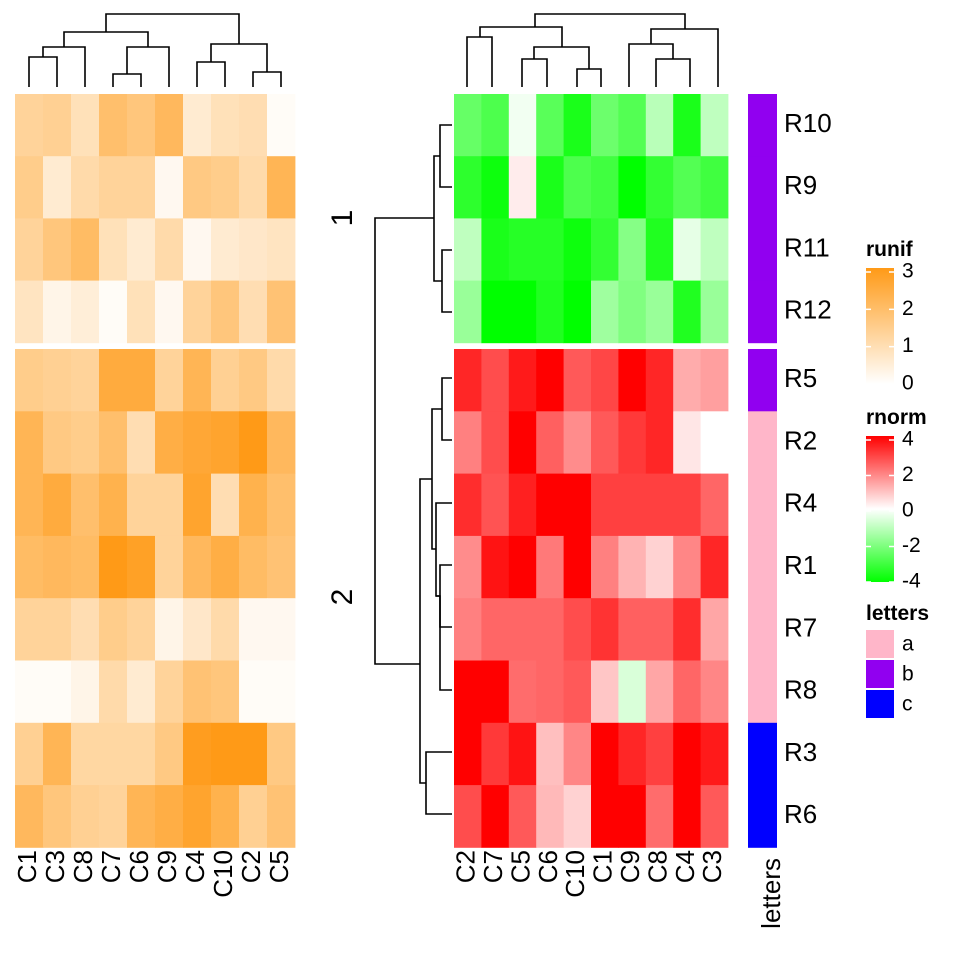 The width and height of the screenshot is (960, 960). Describe the element at coordinates (83, 866) in the screenshot. I see `runif-column-label: C8` at that location.